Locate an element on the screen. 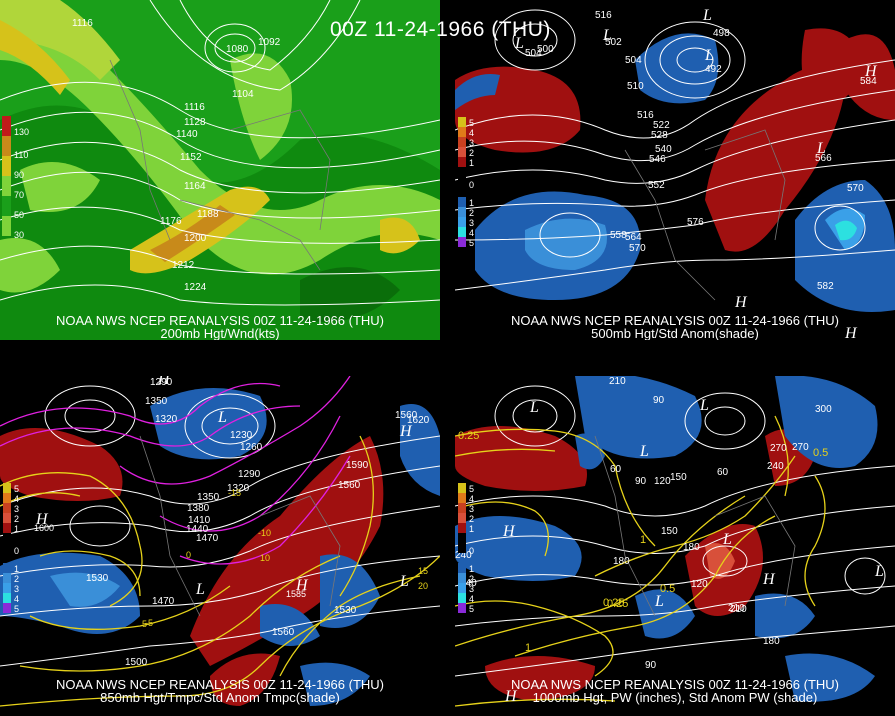 The image size is (895, 716). svg-text: 1164 is located at coordinates (195, 186).